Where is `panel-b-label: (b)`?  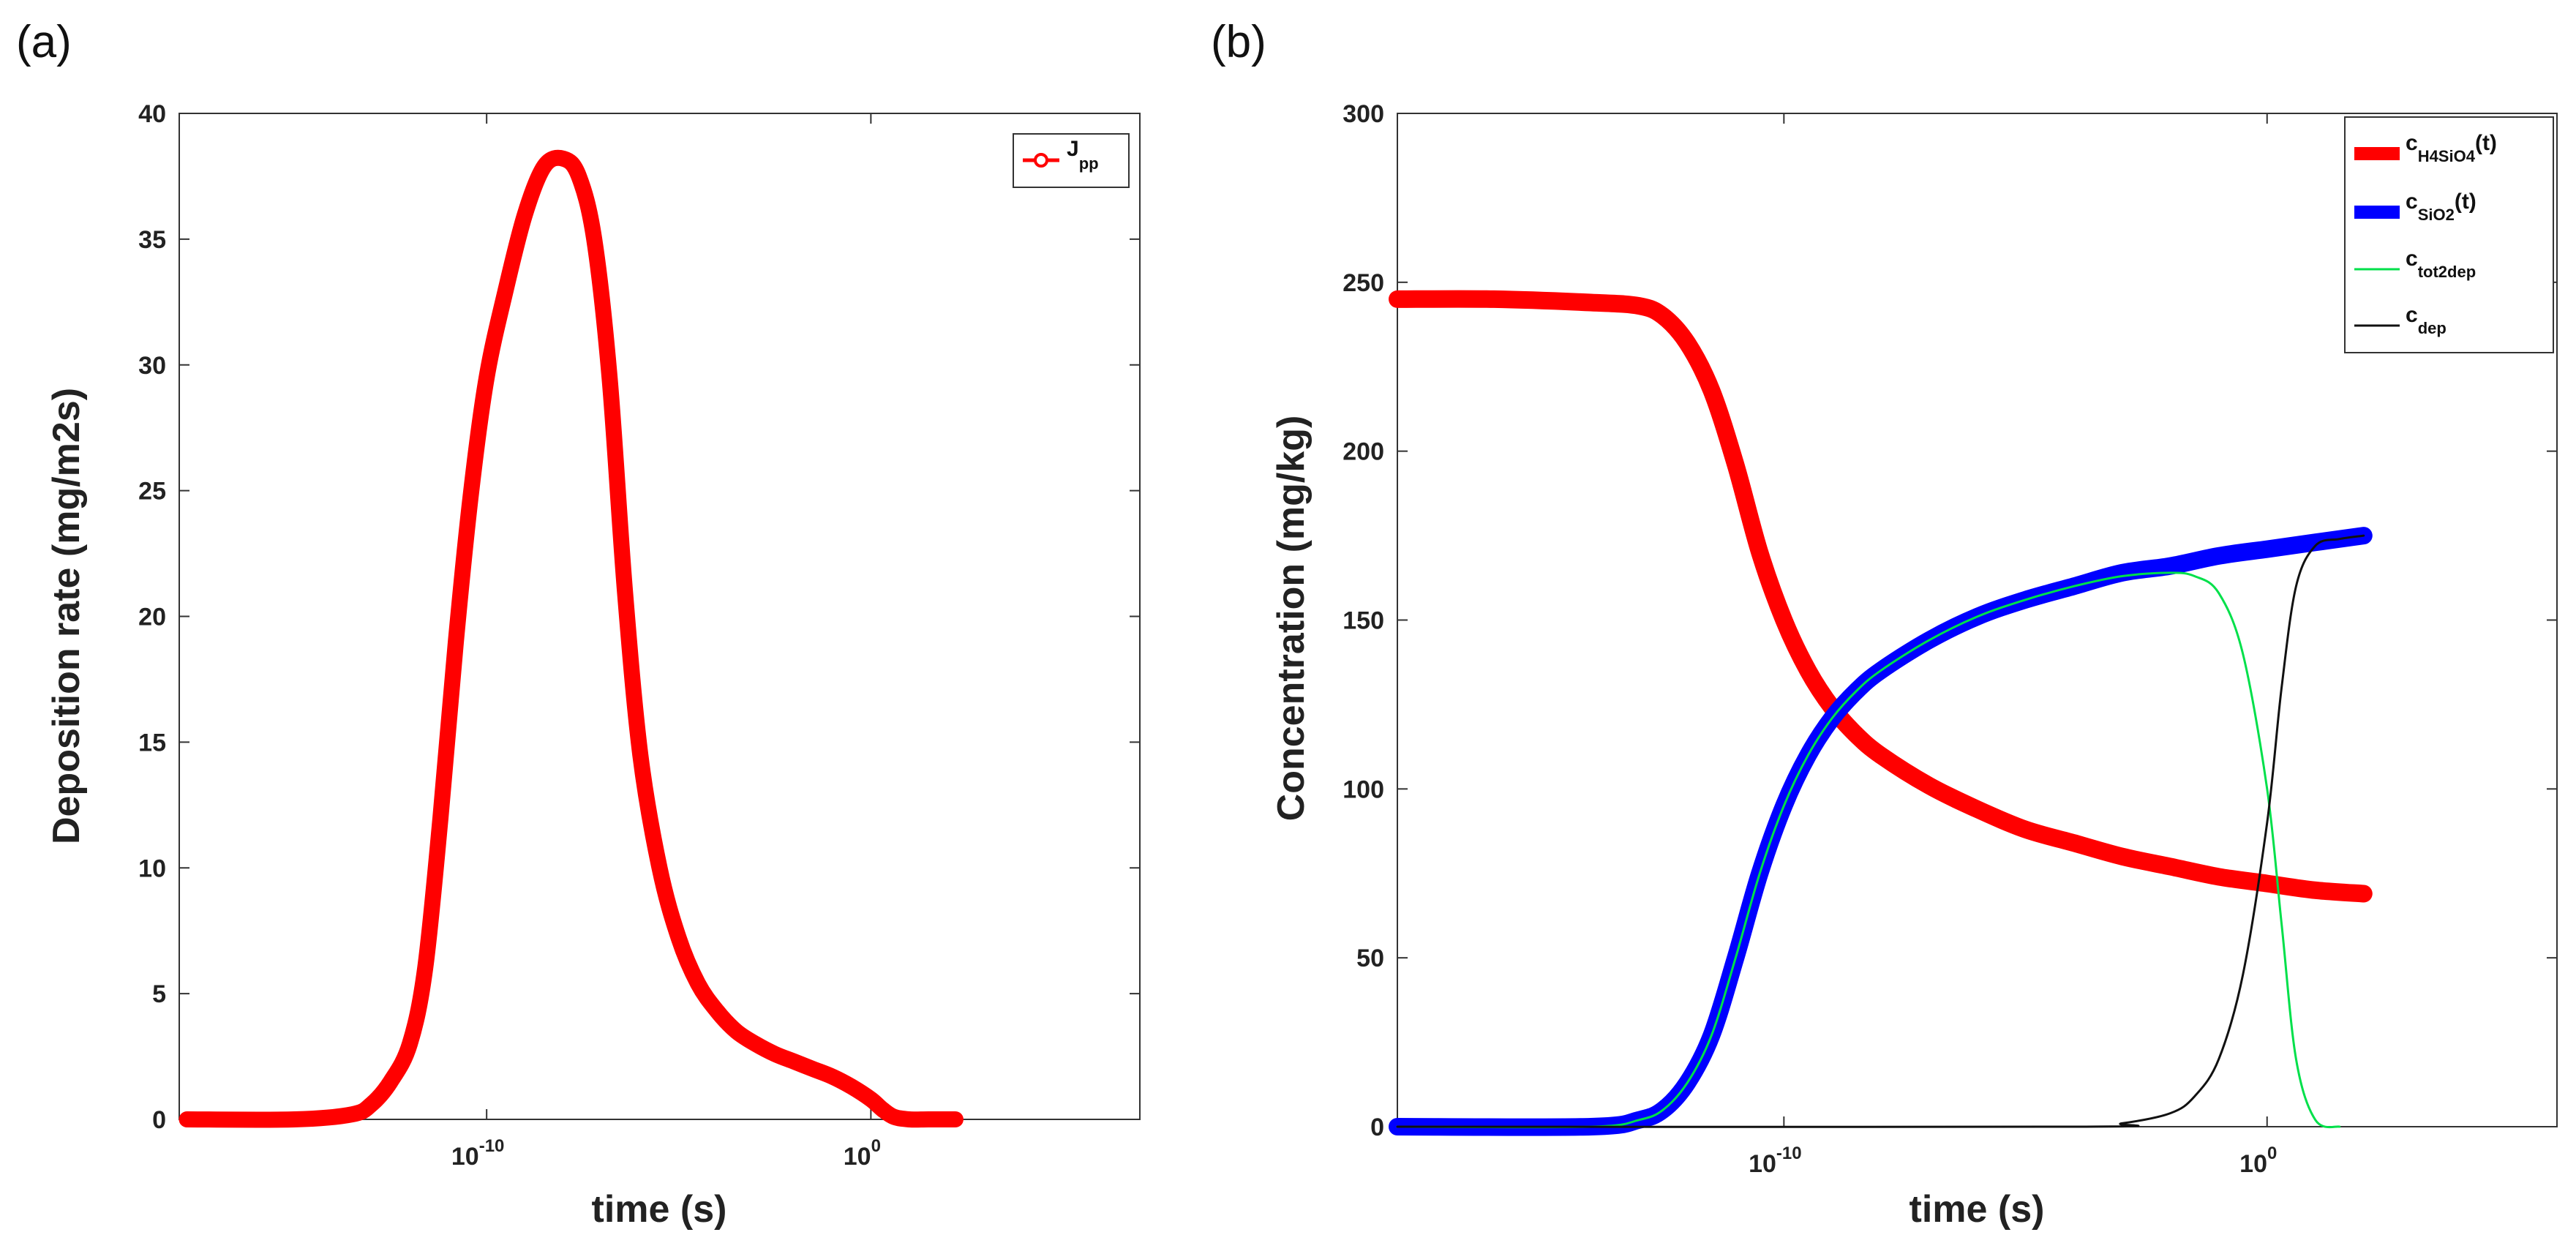
panel-b-label: (b) is located at coordinates (1238, 42).